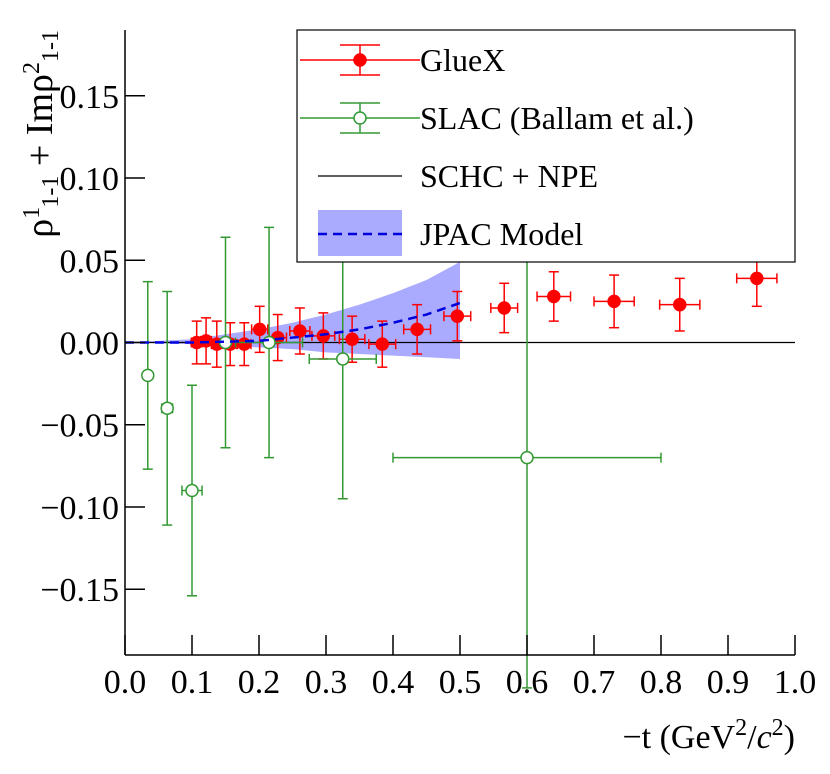 The height and width of the screenshot is (774, 830). I want to click on label-part: ), so click(789, 737).